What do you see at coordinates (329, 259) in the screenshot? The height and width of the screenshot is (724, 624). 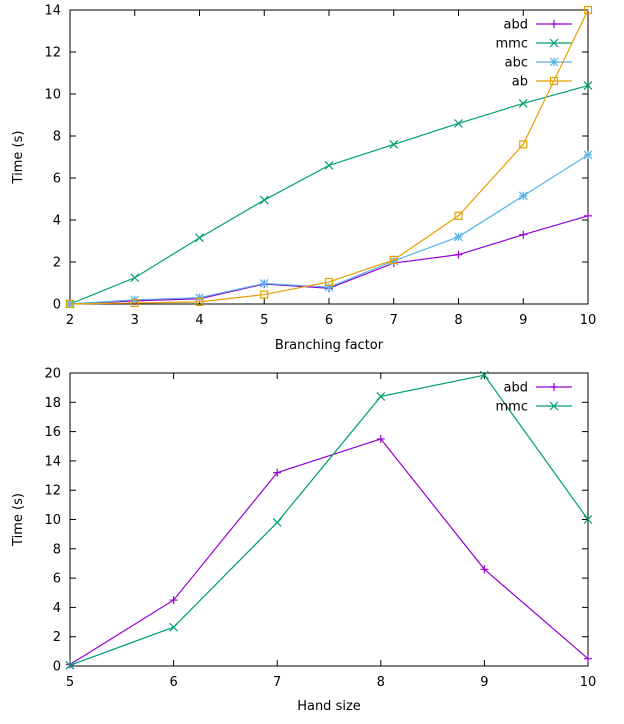 I see `series-abd` at bounding box center [329, 259].